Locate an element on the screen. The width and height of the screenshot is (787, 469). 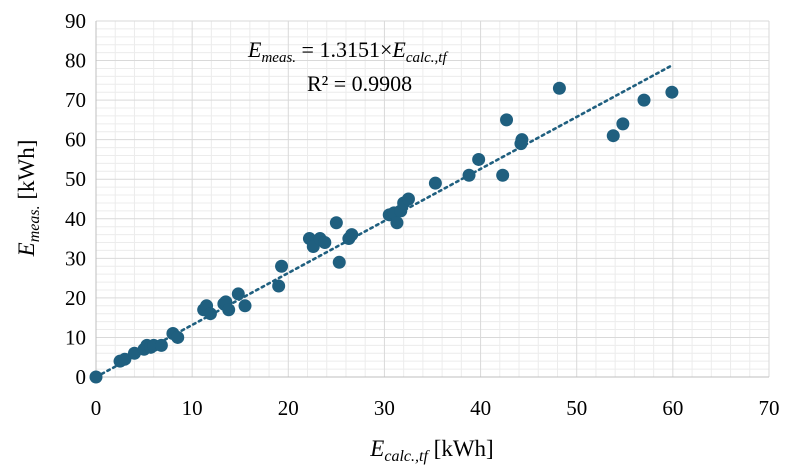
y-tick-label: 60 is located at coordinates (75, 140).